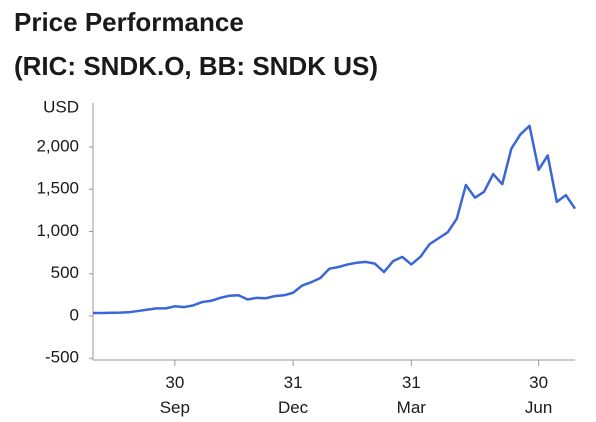  I want to click on y-tick-label: -500, so click(62, 357).